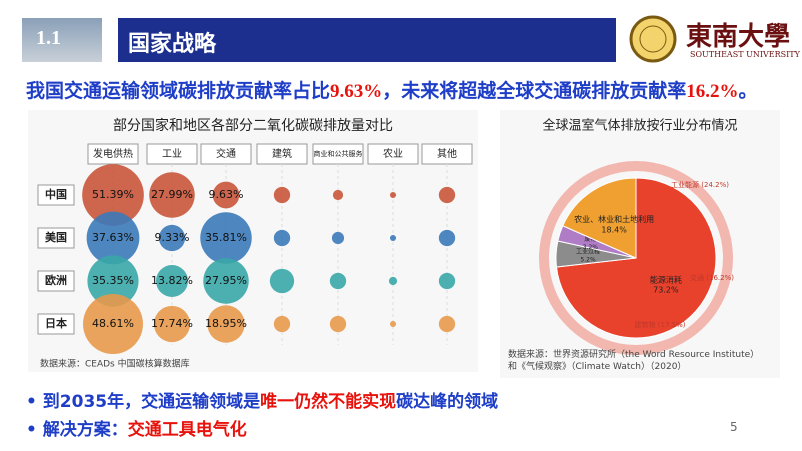 The height and width of the screenshot is (451, 802). Describe the element at coordinates (614, 230) in the screenshot. I see `pie-value: 18.4%` at that location.